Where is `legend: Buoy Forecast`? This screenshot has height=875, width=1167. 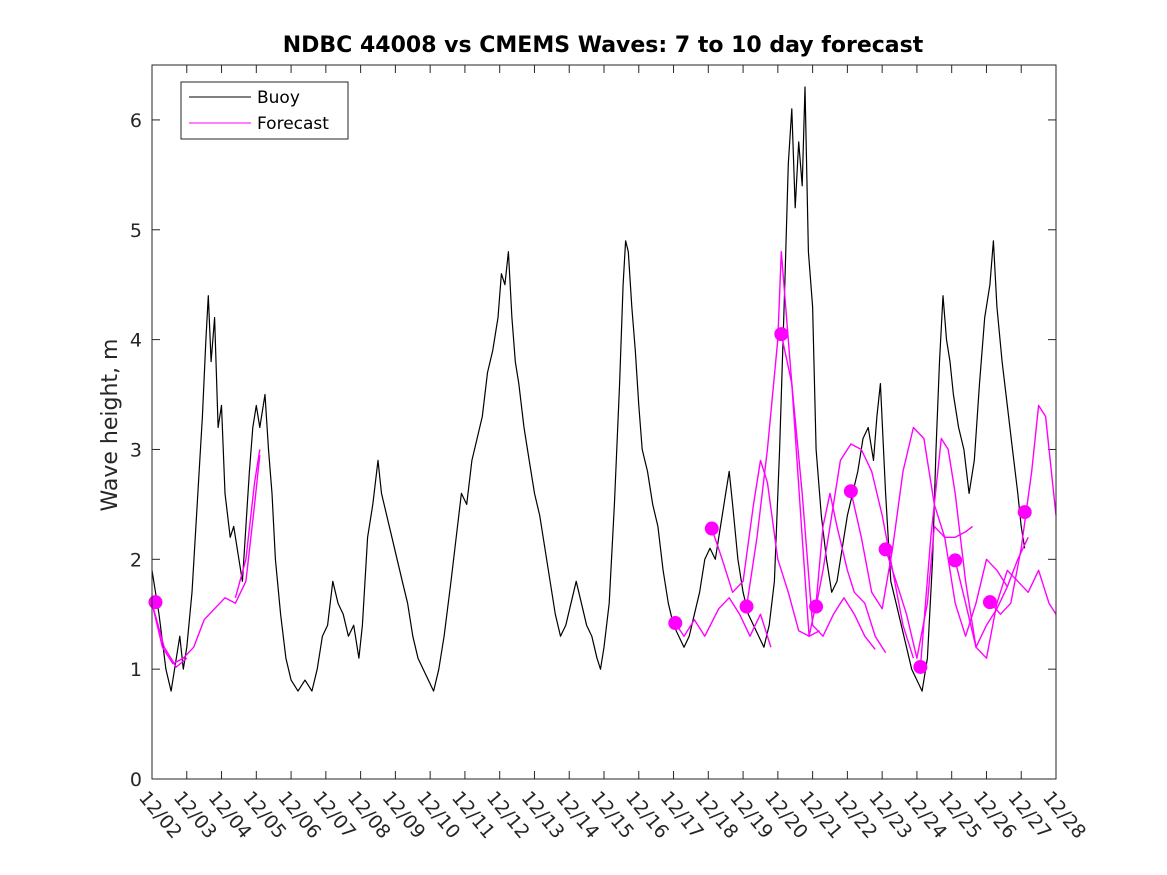 legend: Buoy Forecast is located at coordinates (264, 110).